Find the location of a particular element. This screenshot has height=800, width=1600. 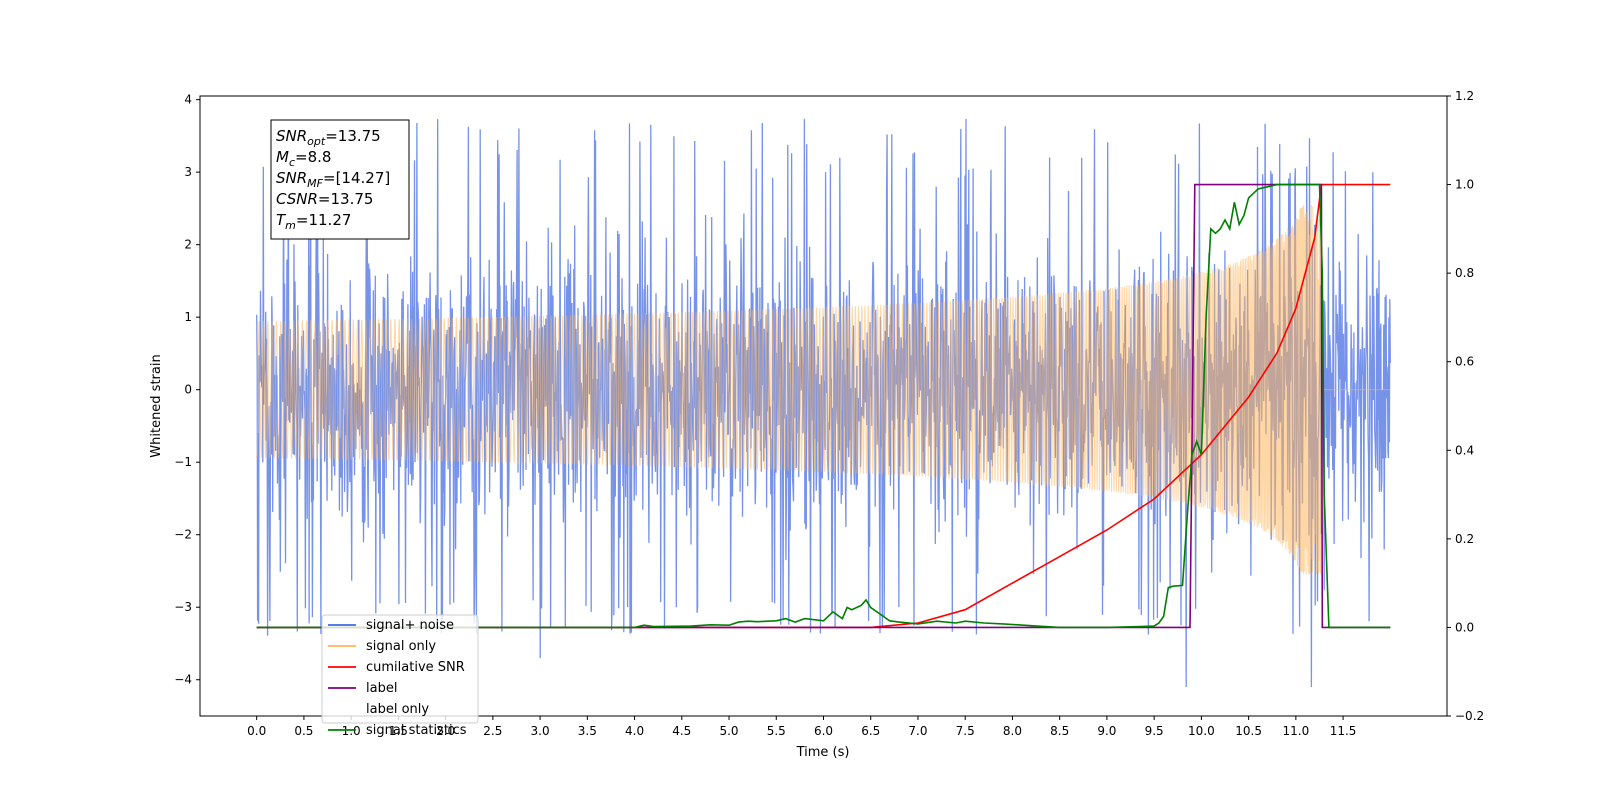

y-tick-label: 0 is located at coordinates (188, 390).